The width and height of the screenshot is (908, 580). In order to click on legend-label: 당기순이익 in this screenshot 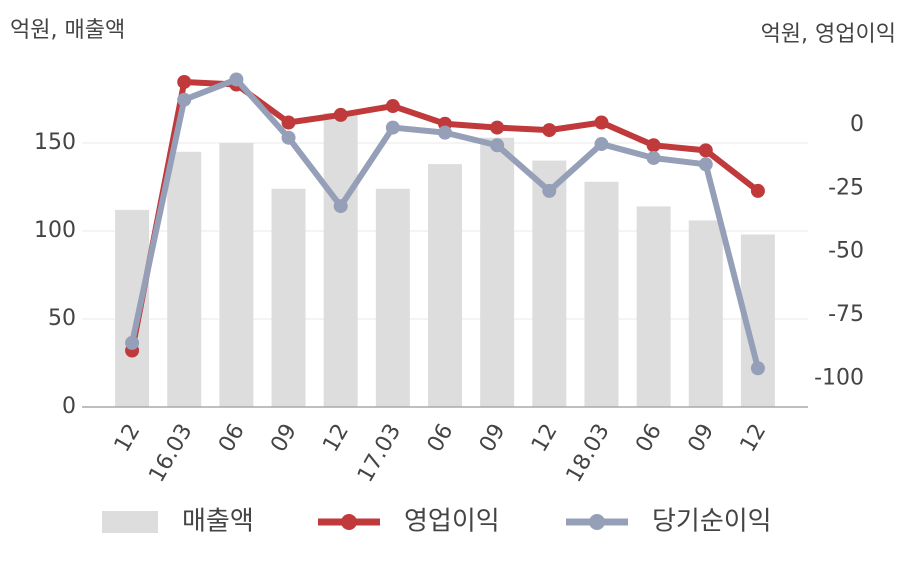, I will do `click(712, 522)`.